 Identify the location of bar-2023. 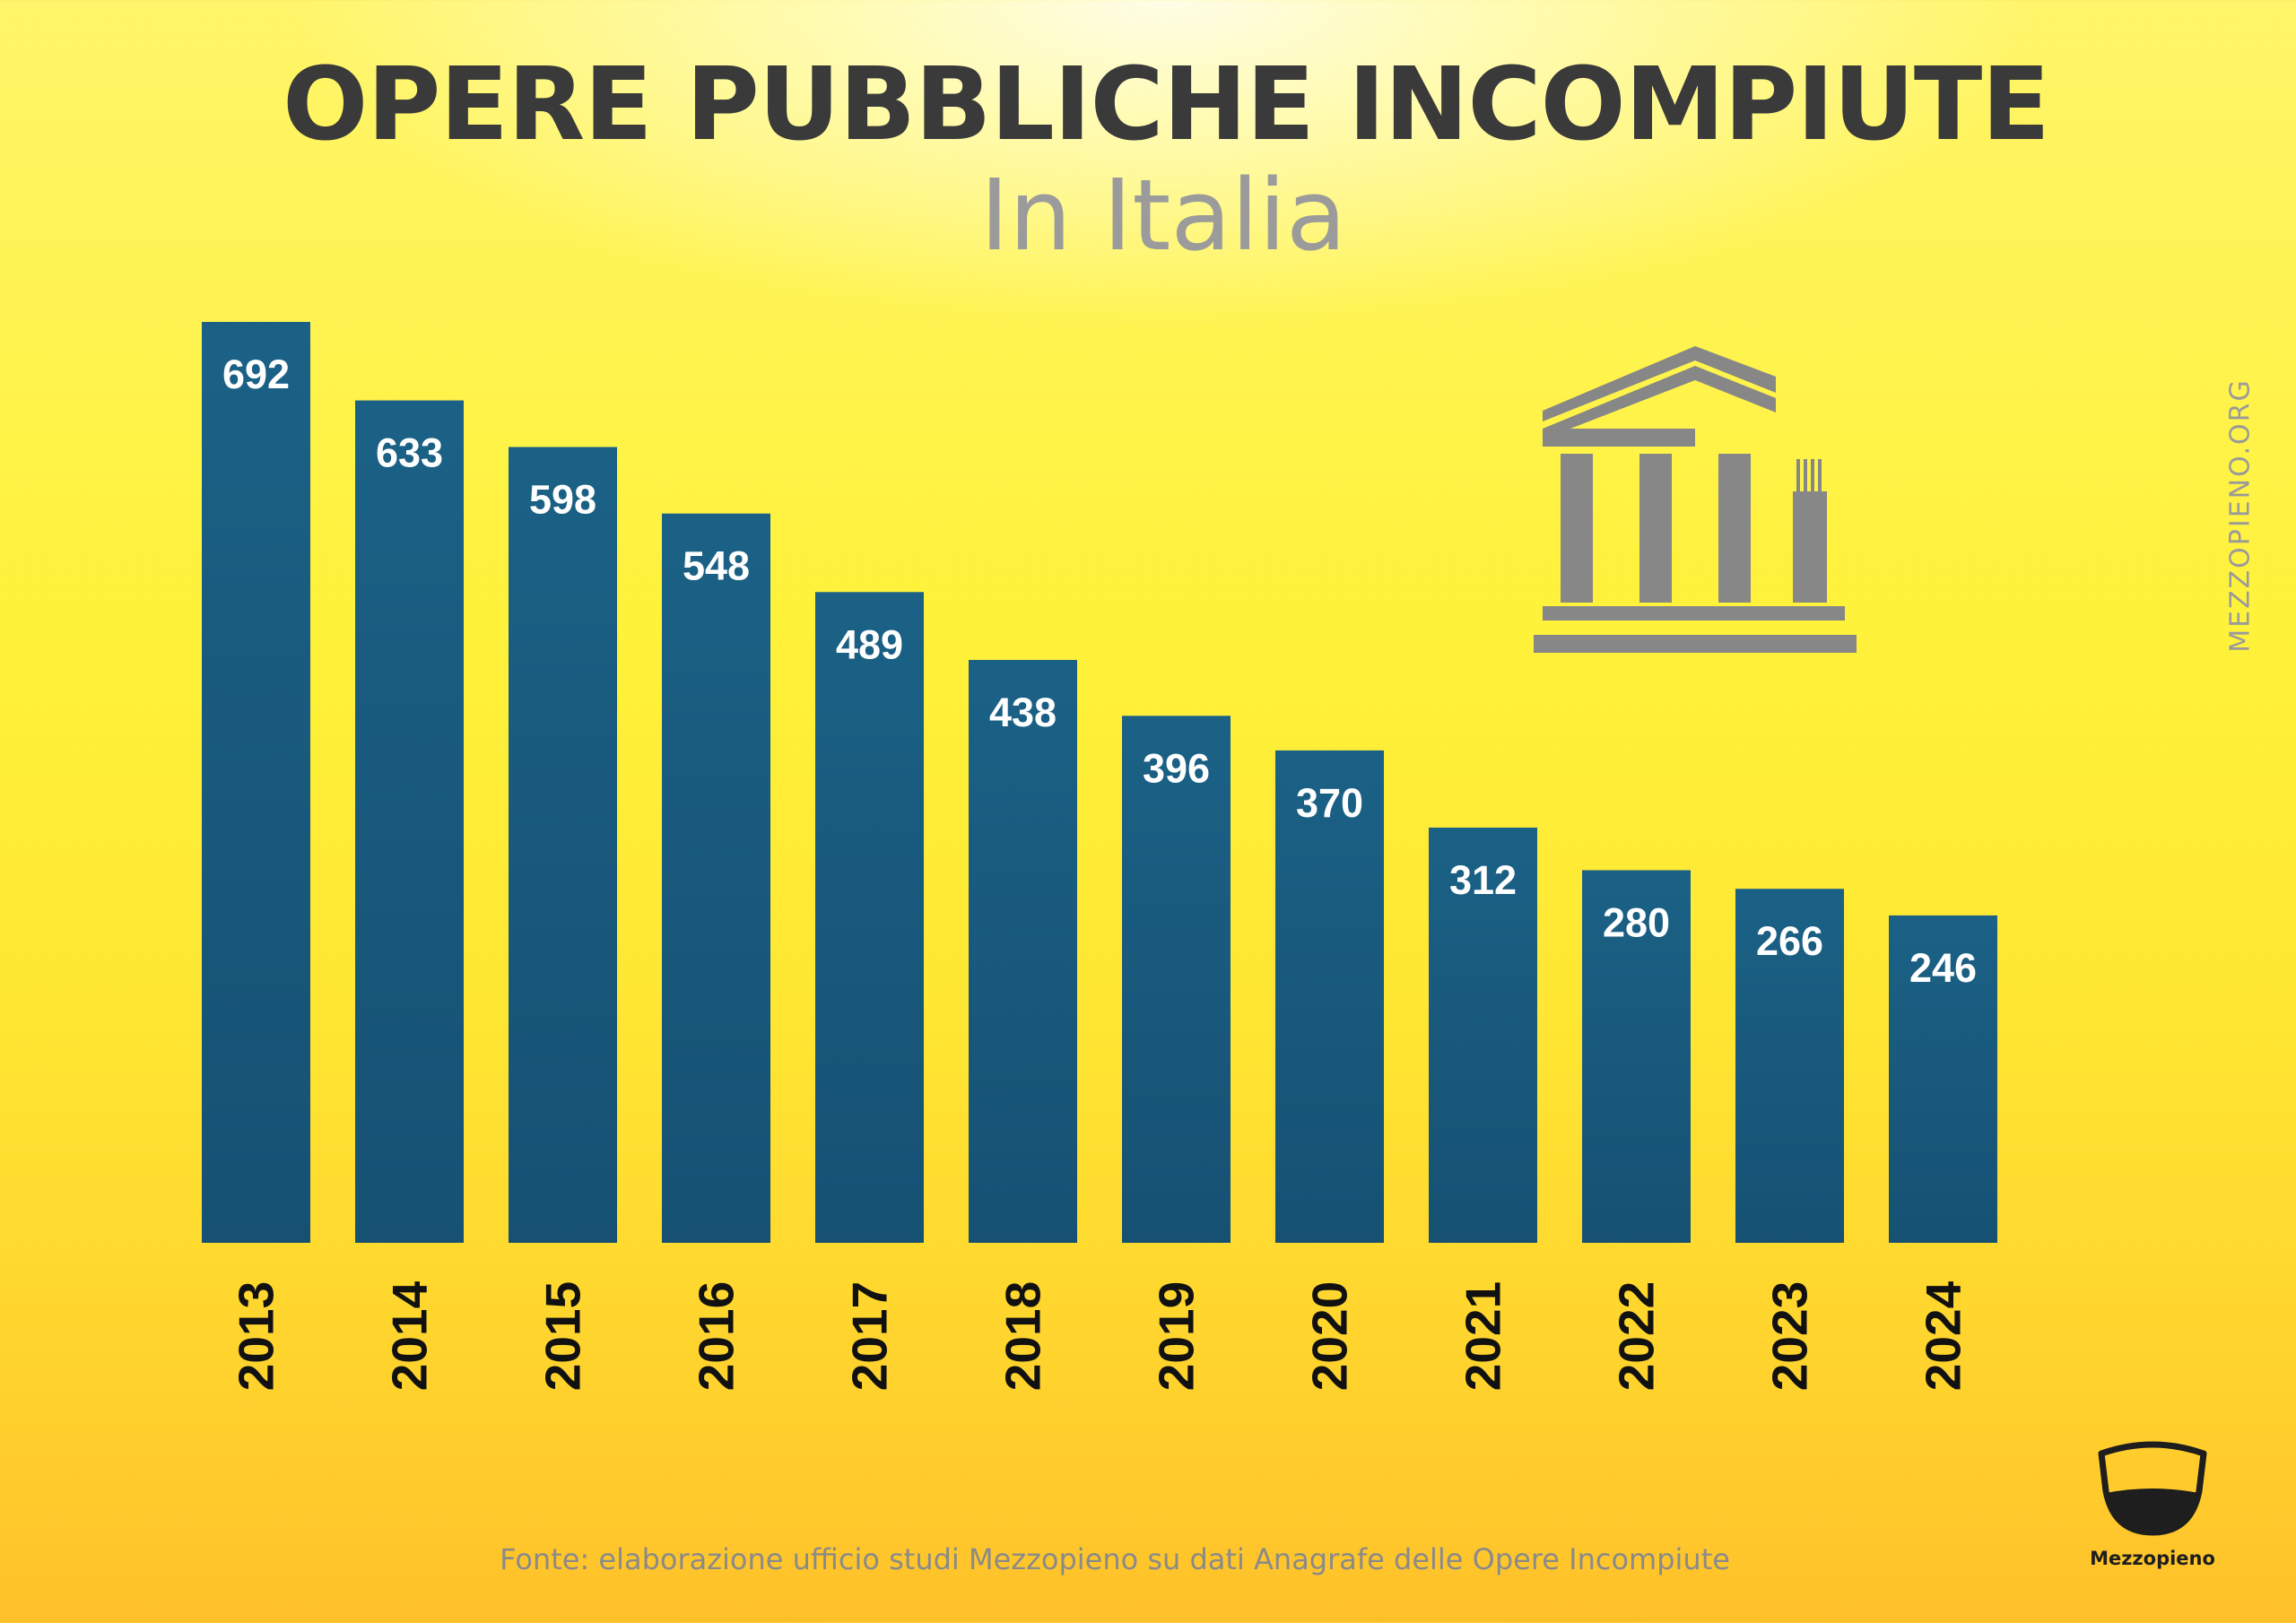
(1789, 1066).